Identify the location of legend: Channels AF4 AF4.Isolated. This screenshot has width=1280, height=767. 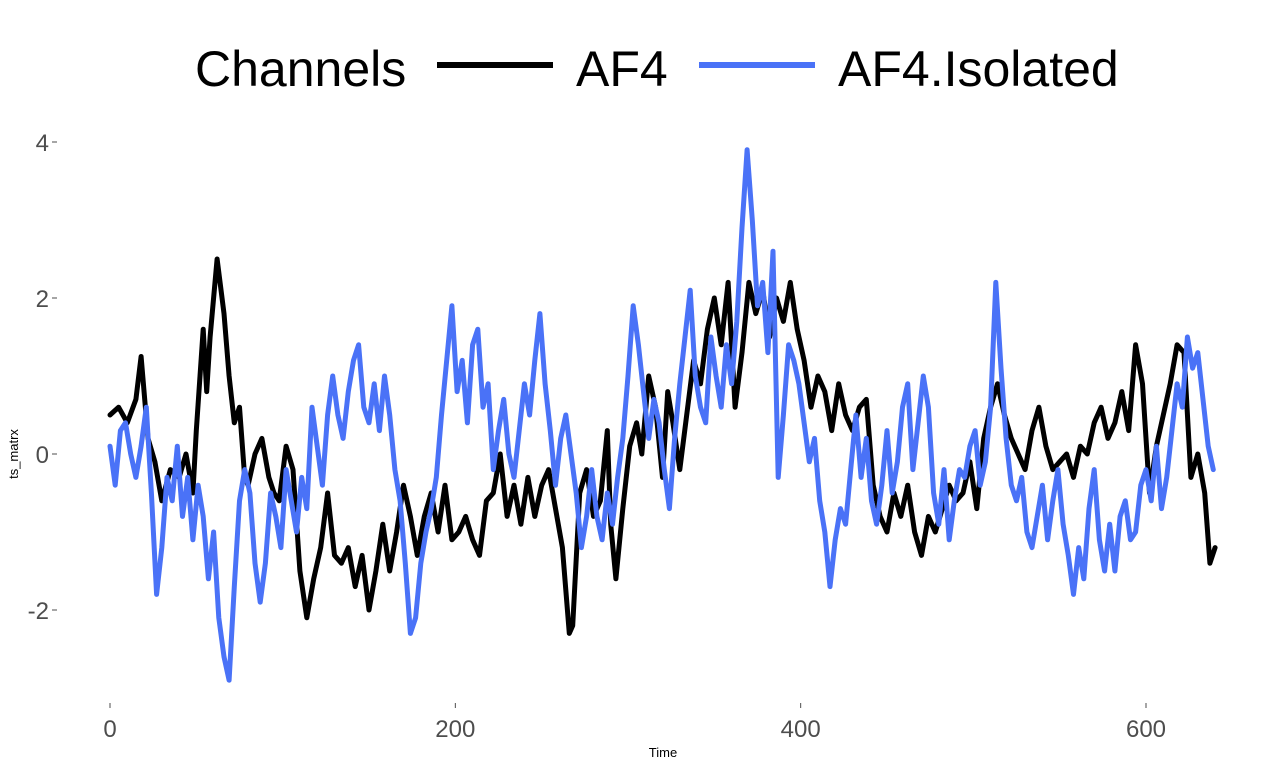
(657, 69).